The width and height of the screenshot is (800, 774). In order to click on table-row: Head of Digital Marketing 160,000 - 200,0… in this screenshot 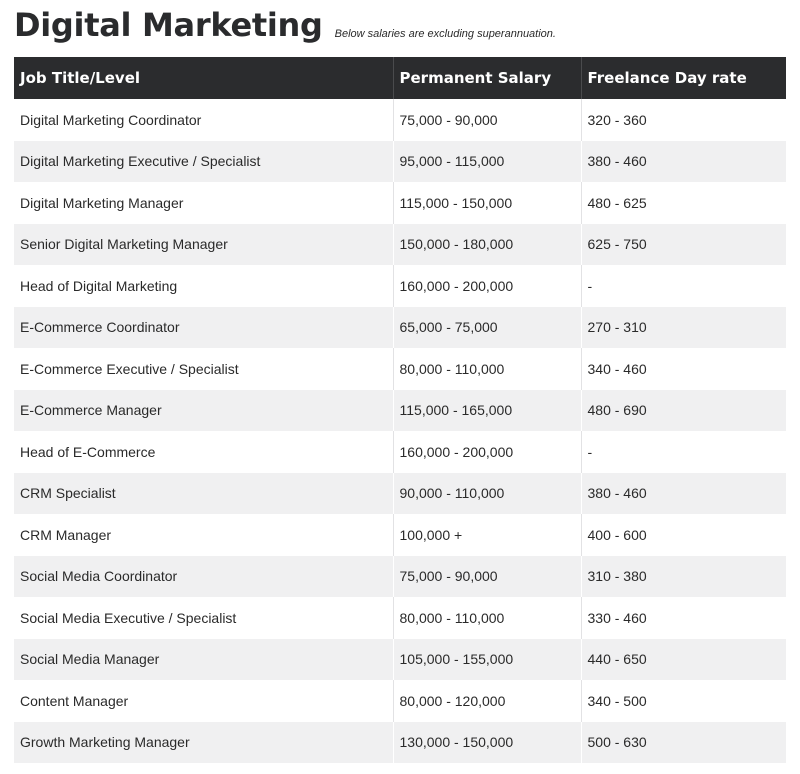, I will do `click(400, 286)`.